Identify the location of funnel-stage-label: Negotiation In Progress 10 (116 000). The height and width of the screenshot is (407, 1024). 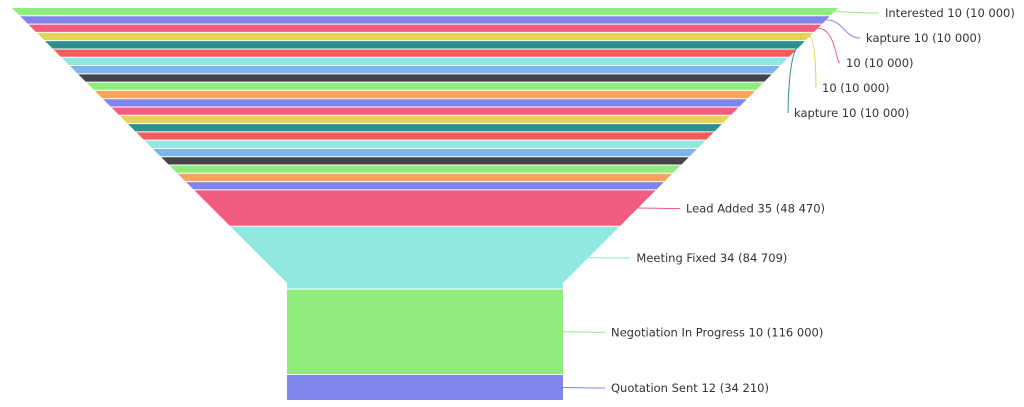
(717, 332).